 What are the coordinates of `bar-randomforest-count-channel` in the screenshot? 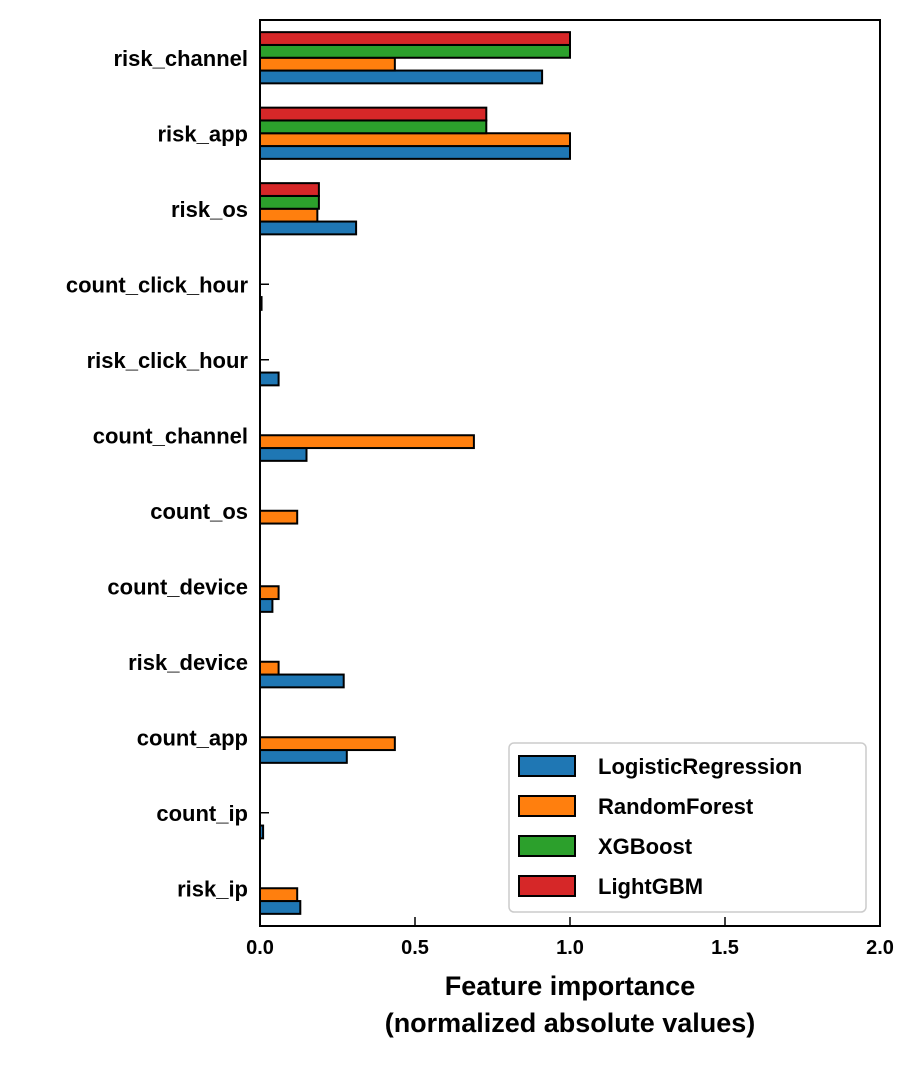 It's located at (367, 442).